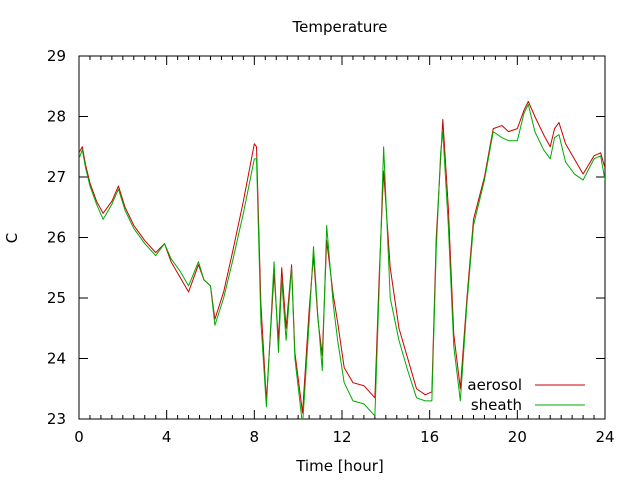 This screenshot has height=480, width=640. I want to click on x-tick-label: 4, so click(167, 437).